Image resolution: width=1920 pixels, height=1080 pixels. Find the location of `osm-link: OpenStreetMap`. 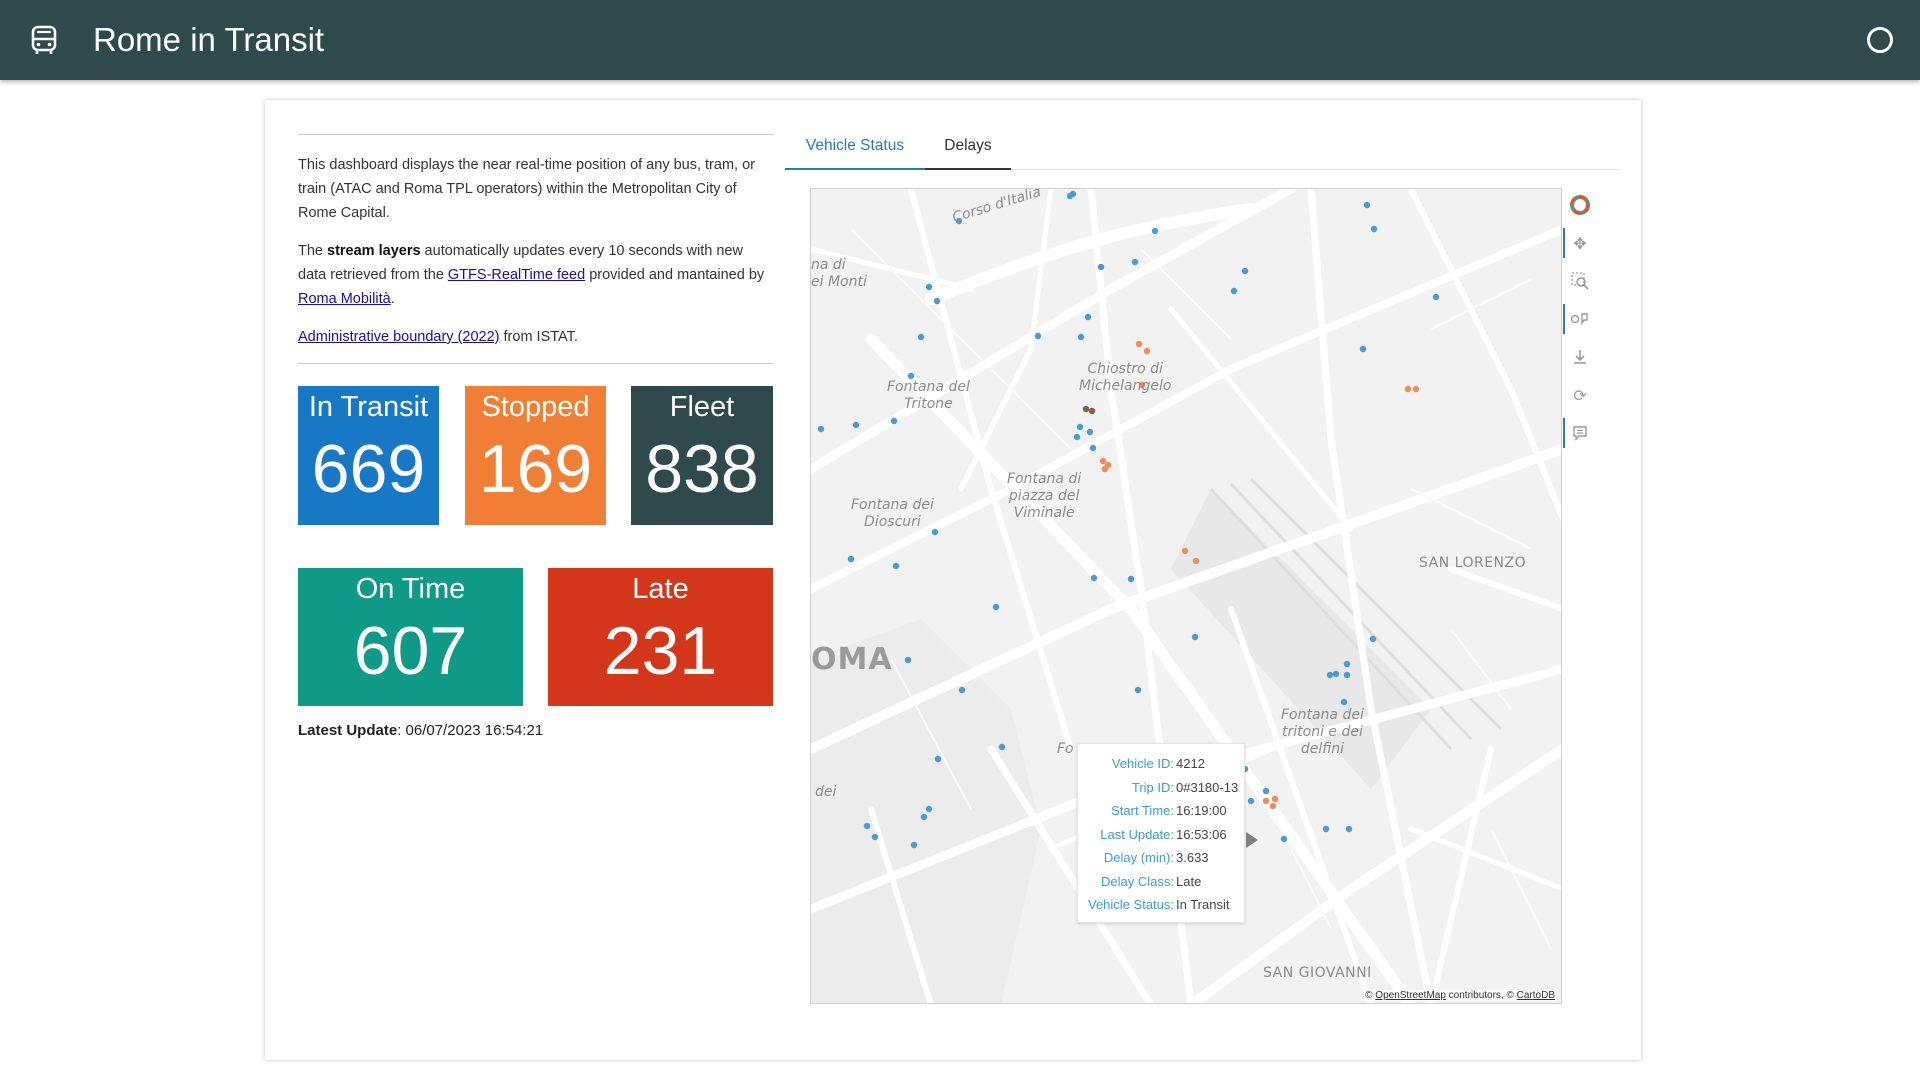

osm-link: OpenStreetMap is located at coordinates (1410, 995).